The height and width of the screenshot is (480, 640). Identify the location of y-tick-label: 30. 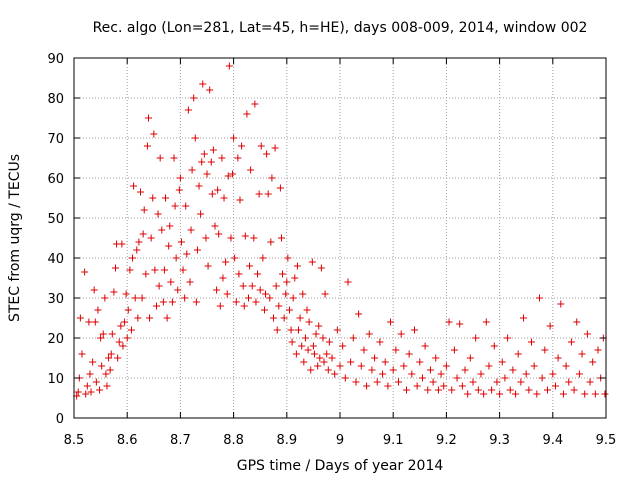
(55, 299).